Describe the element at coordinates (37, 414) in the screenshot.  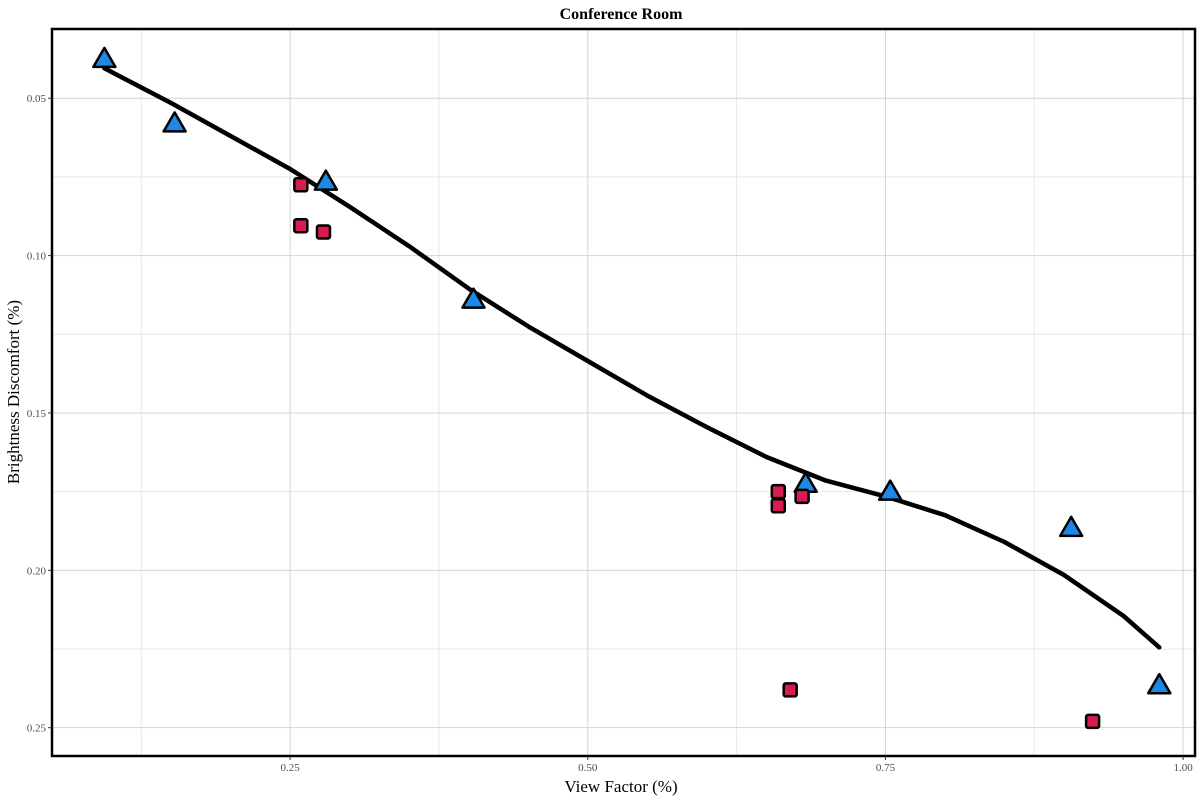
I see `y-tick-label: 0.15` at that location.